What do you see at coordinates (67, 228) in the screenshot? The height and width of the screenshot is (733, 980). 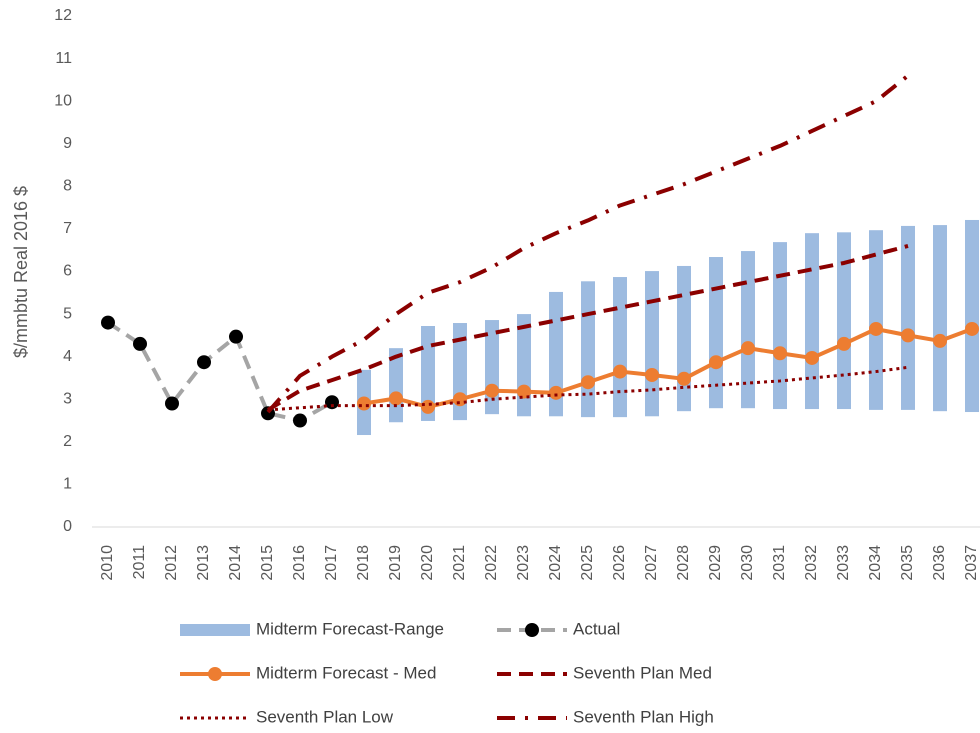 I see `y-tick-label: 7` at bounding box center [67, 228].